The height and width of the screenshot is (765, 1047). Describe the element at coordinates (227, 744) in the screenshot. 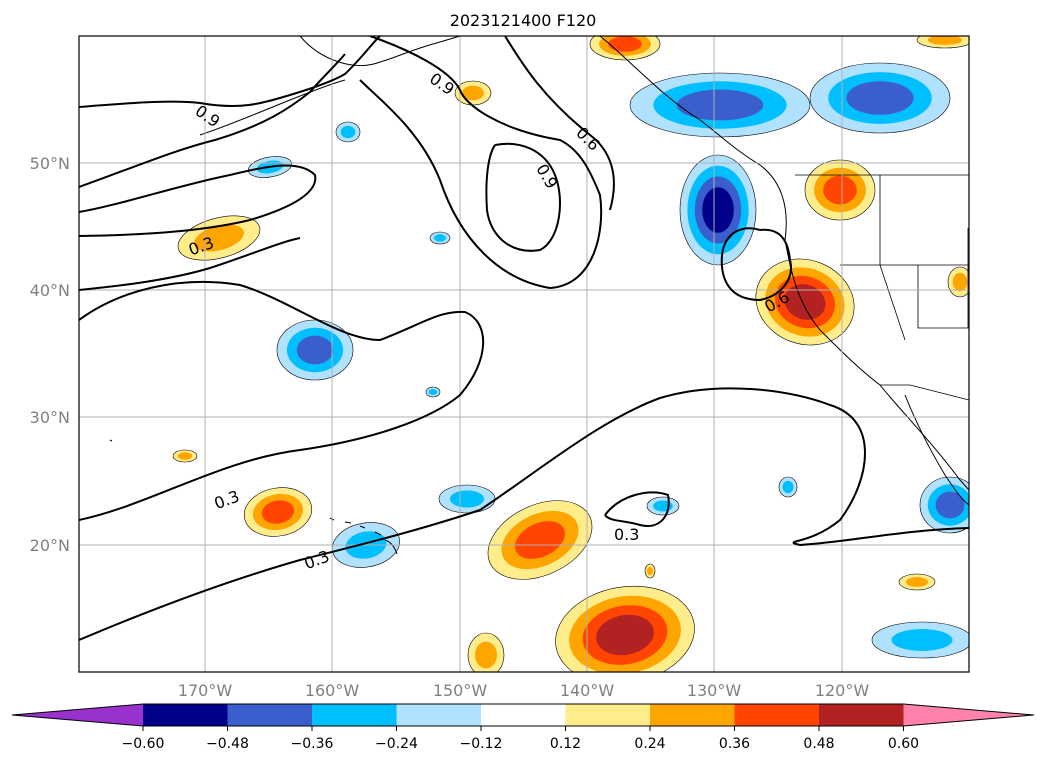

I see `colorbar-label: −0.48` at that location.